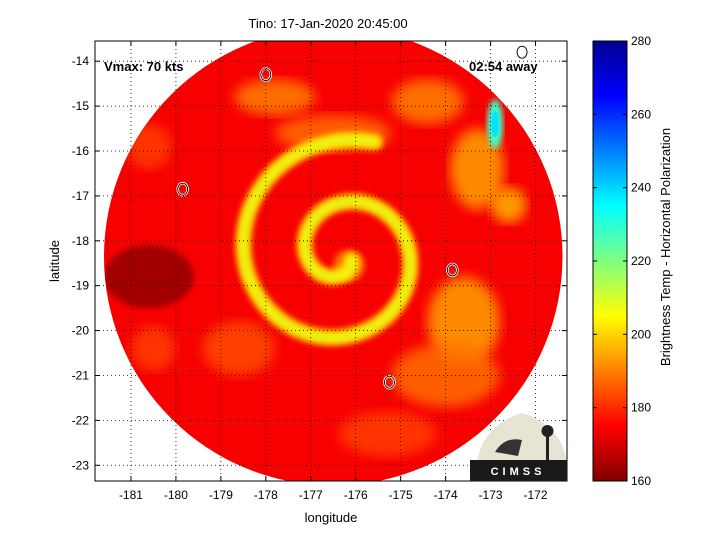  What do you see at coordinates (266, 495) in the screenshot?
I see `x-tick-label-3: -178` at bounding box center [266, 495].